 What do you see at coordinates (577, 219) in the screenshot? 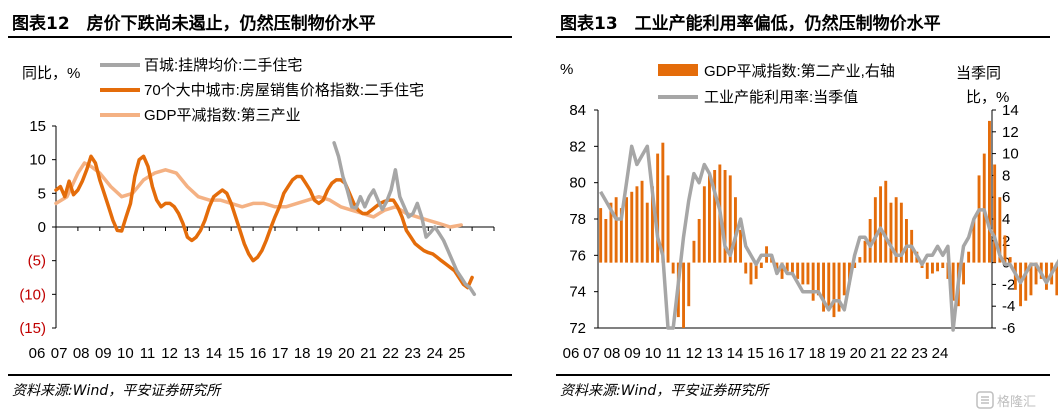
I see `left-tick-label: 78` at bounding box center [577, 219].